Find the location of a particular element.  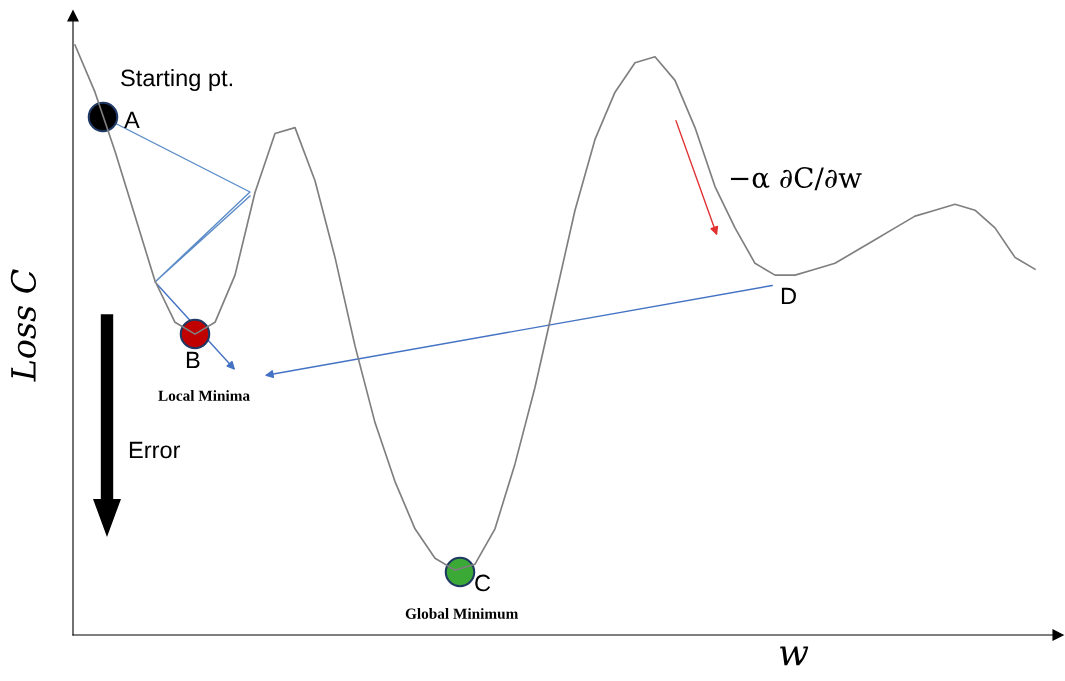

annotation: D is located at coordinates (788, 296).